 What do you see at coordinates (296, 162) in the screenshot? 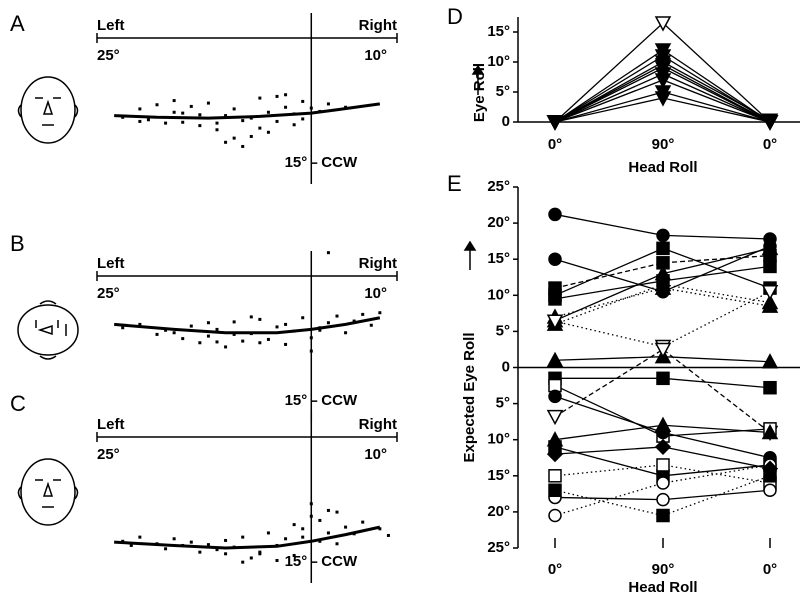
I see `y-tick-label: 15°` at bounding box center [296, 162].